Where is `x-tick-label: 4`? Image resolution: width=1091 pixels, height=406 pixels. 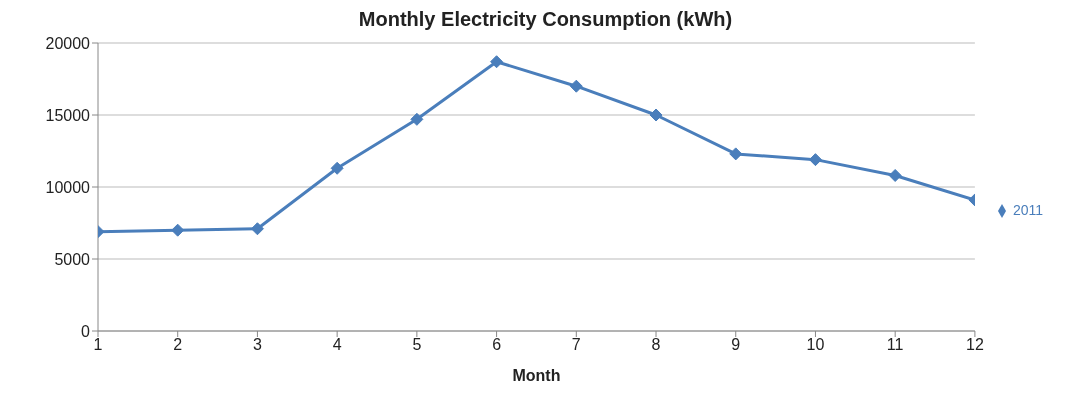 x-tick-label: 4 is located at coordinates (337, 345).